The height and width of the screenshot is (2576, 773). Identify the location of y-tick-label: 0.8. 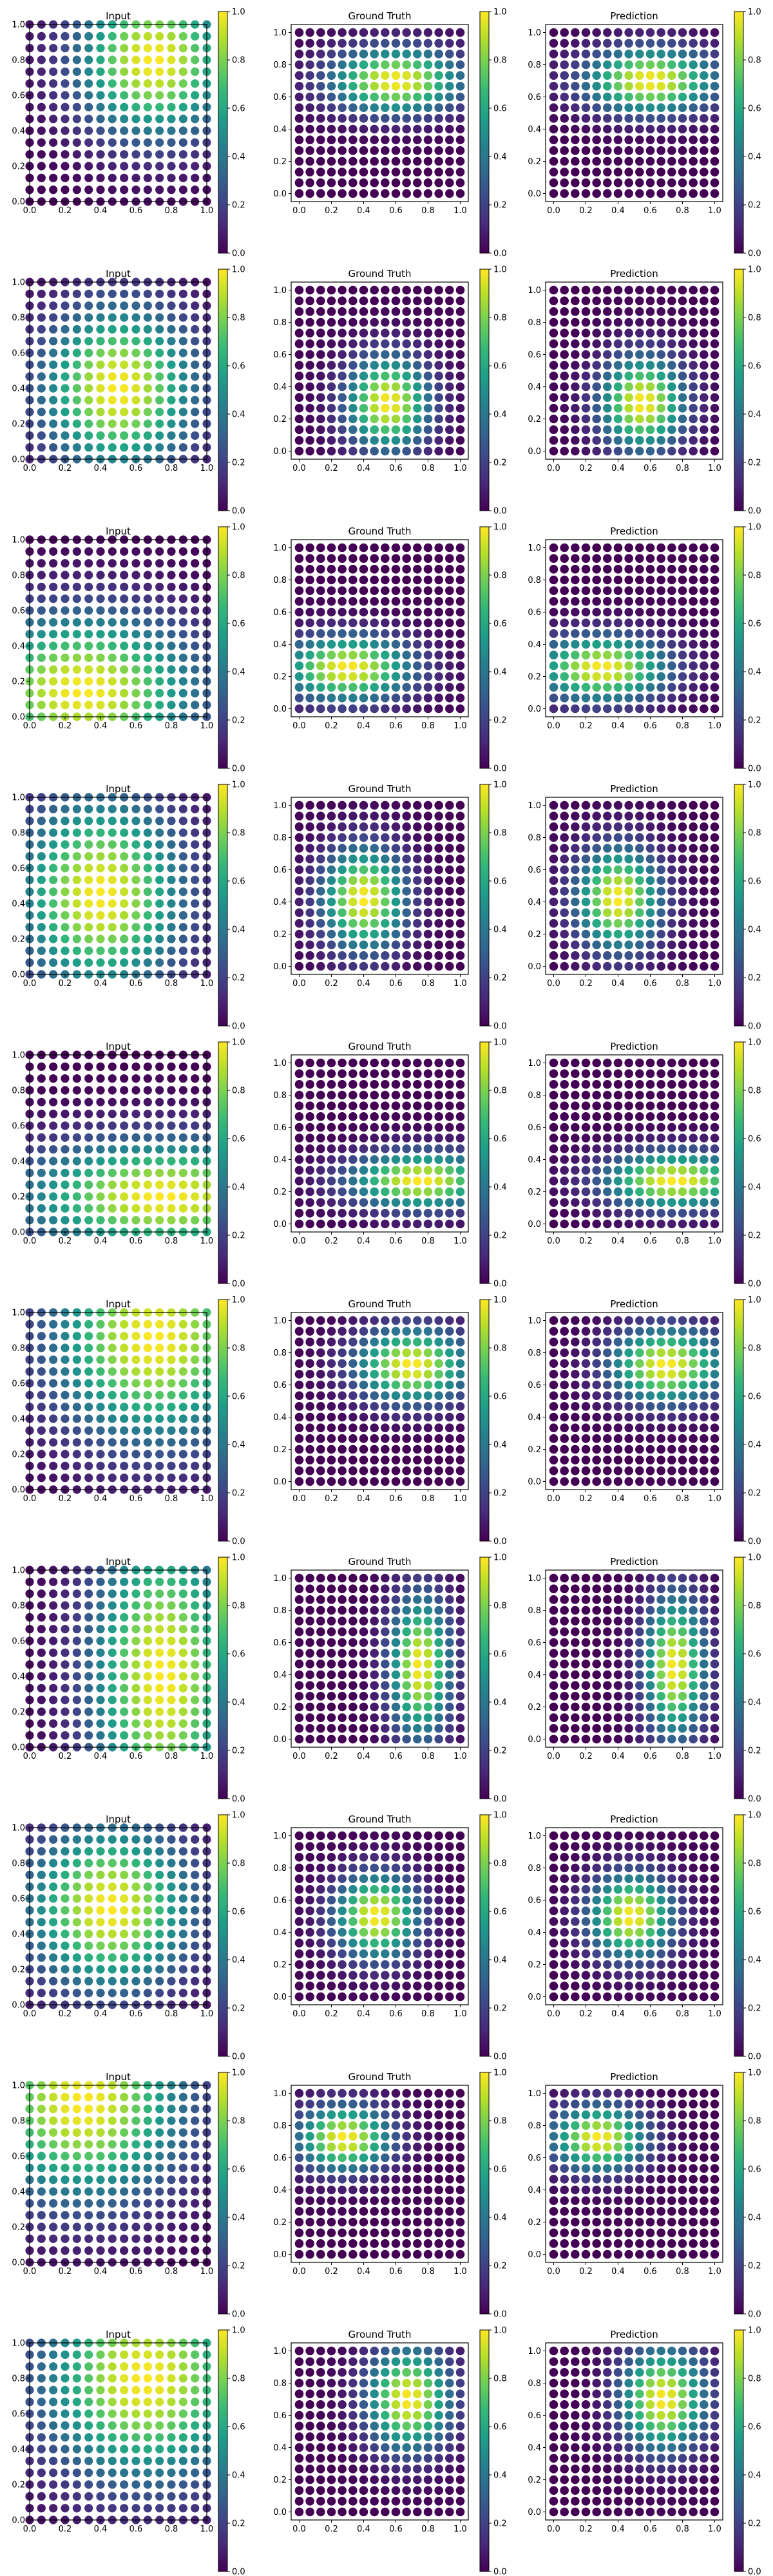
(18, 1091).